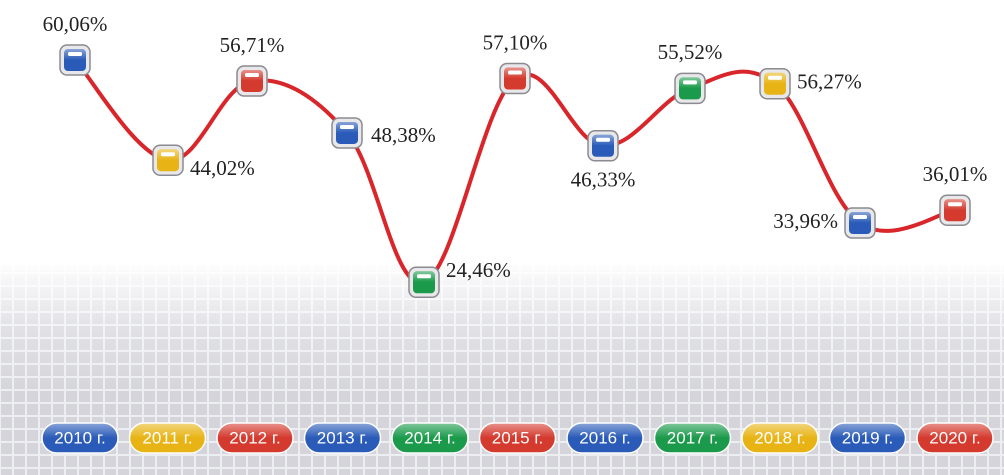  What do you see at coordinates (805, 221) in the screenshot?
I see `value-label: 33,96%` at bounding box center [805, 221].